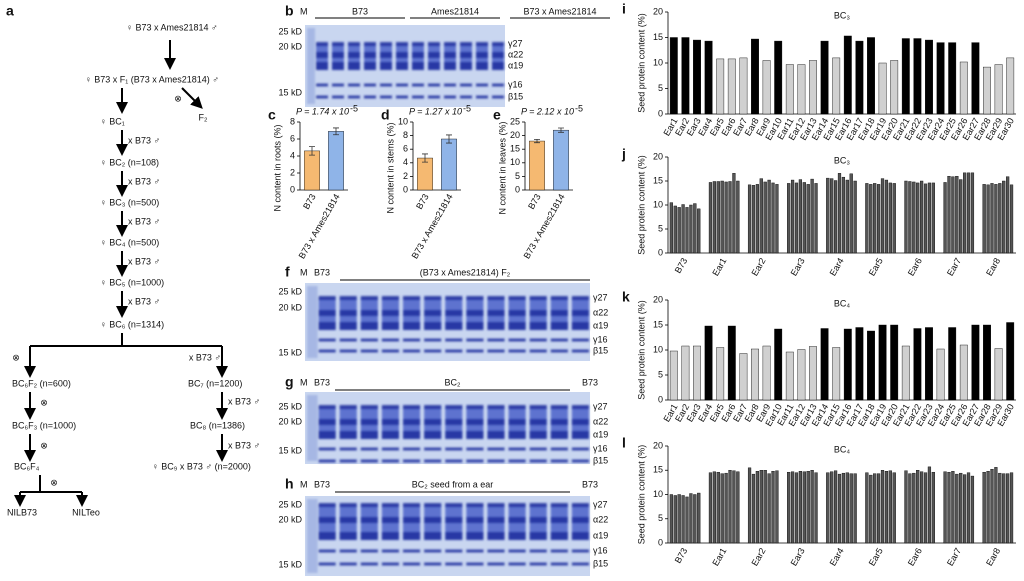 The image size is (1024, 581). What do you see at coordinates (681, 265) in the screenshot?
I see `x-tick-label: B73` at bounding box center [681, 265].